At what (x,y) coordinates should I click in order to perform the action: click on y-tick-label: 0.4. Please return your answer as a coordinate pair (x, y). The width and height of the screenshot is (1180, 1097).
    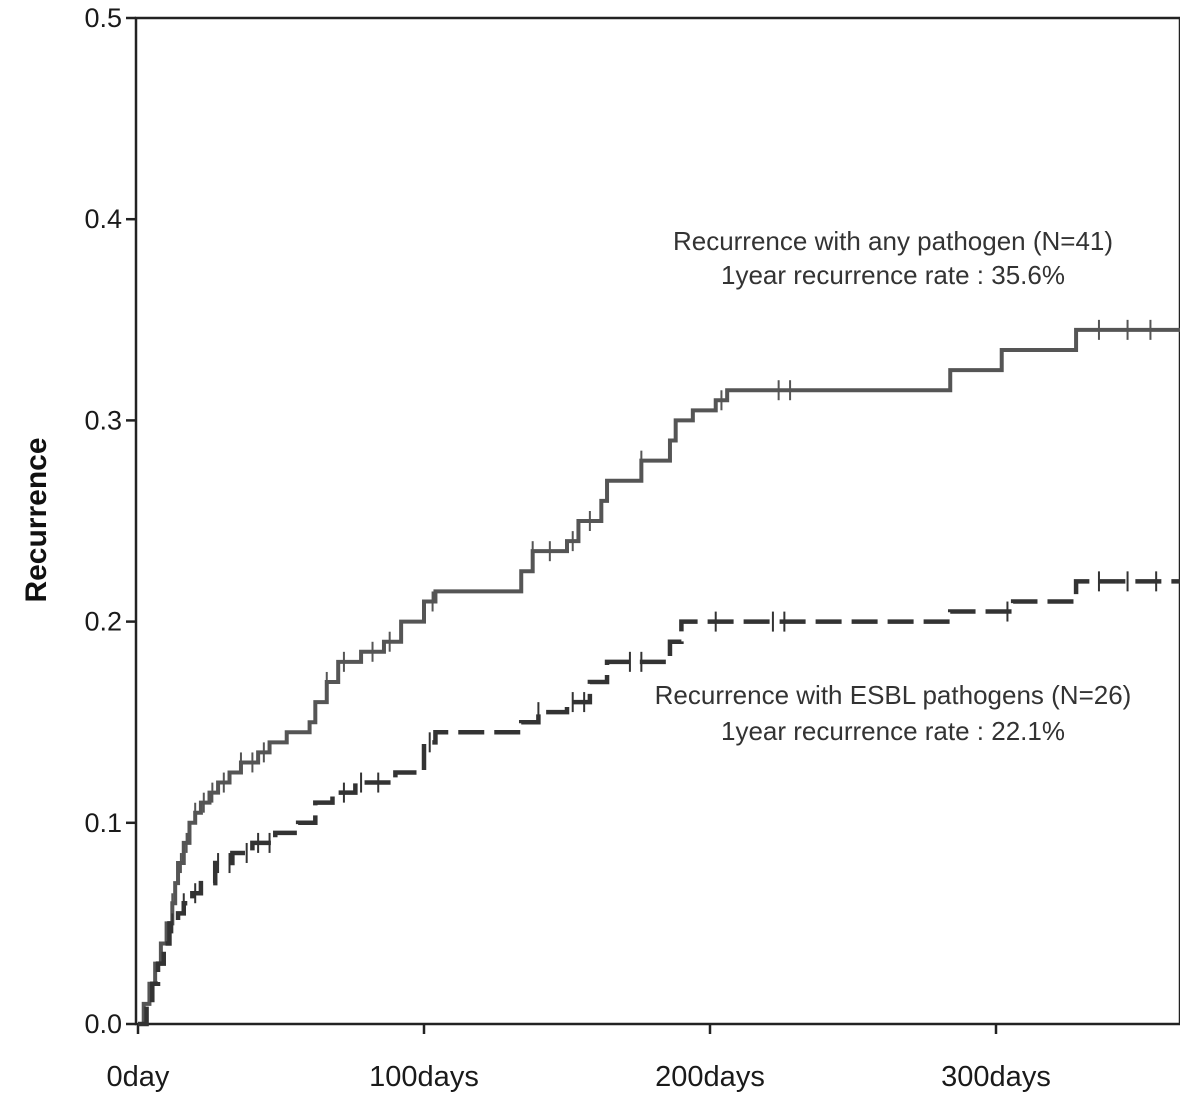
    Looking at the image, I should click on (103, 219).